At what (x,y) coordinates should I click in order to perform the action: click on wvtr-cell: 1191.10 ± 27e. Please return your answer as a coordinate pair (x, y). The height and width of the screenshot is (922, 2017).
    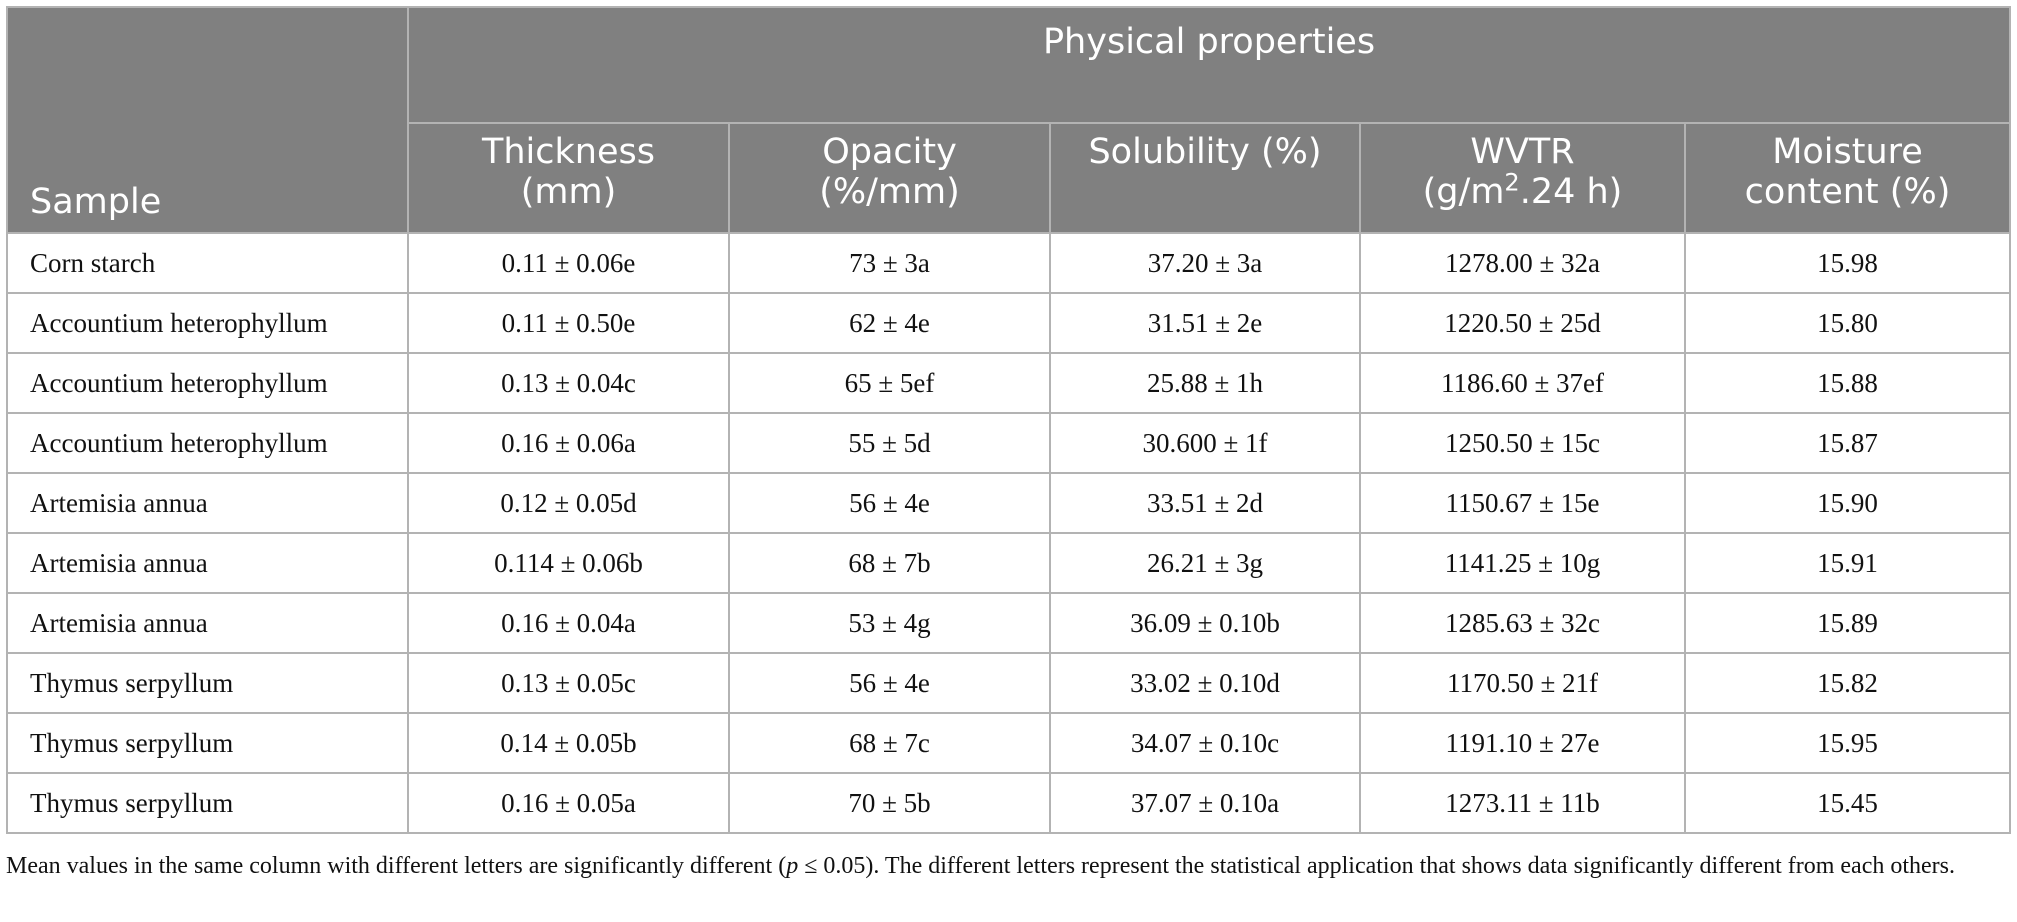
    Looking at the image, I should click on (1522, 743).